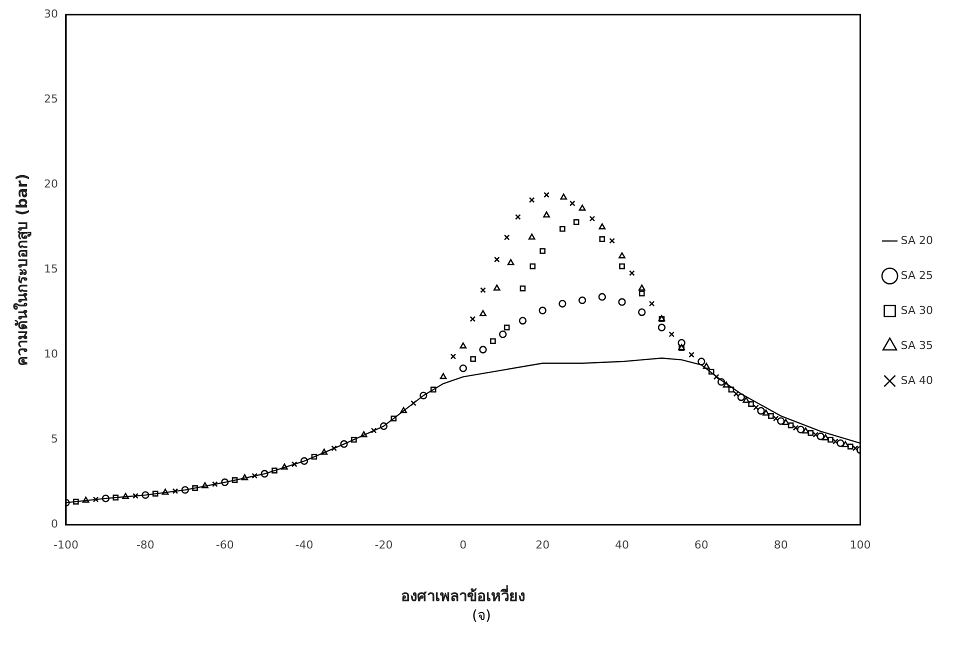 The height and width of the screenshot is (645, 963). Describe the element at coordinates (622, 545) in the screenshot. I see `x-tick-label: 40` at that location.